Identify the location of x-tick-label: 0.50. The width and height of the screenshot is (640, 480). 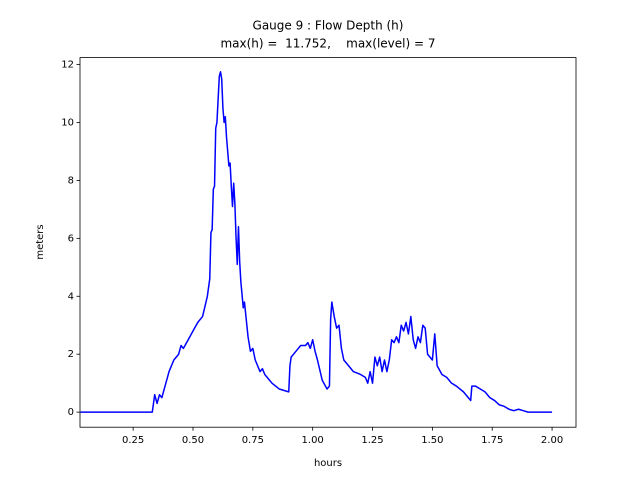
(193, 440).